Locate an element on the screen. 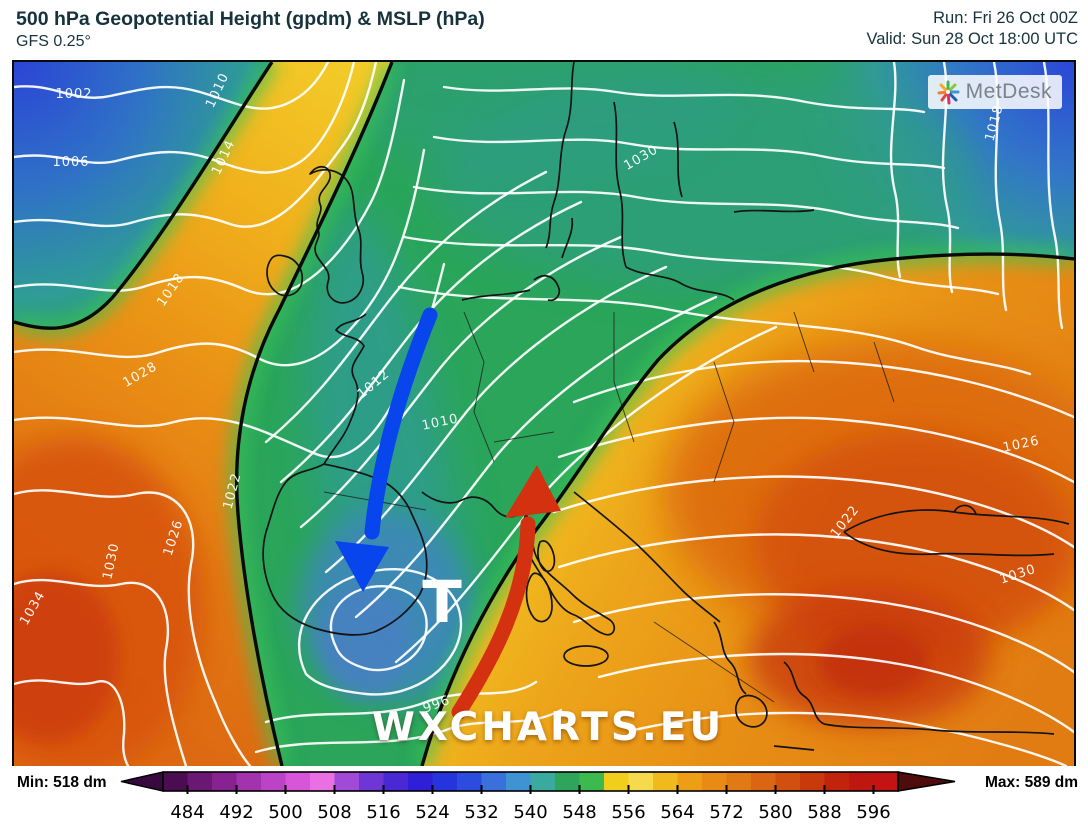 The width and height of the screenshot is (1088, 833). colorbar-tick-label: 484 is located at coordinates (187, 812).